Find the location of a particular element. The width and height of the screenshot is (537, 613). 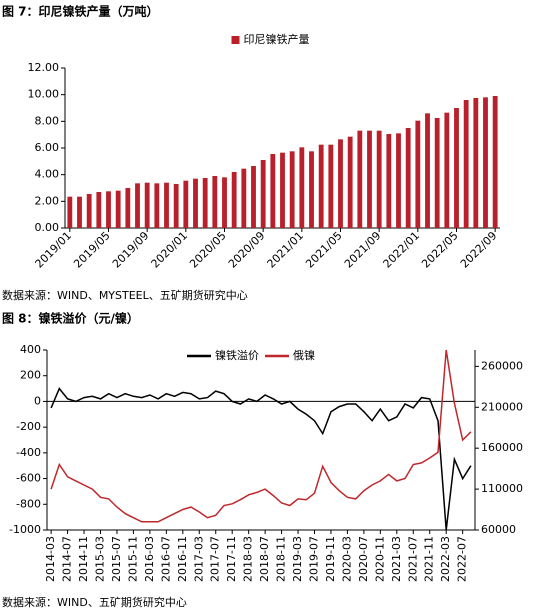

legend-label: 镍铁溢价 is located at coordinates (237, 355).